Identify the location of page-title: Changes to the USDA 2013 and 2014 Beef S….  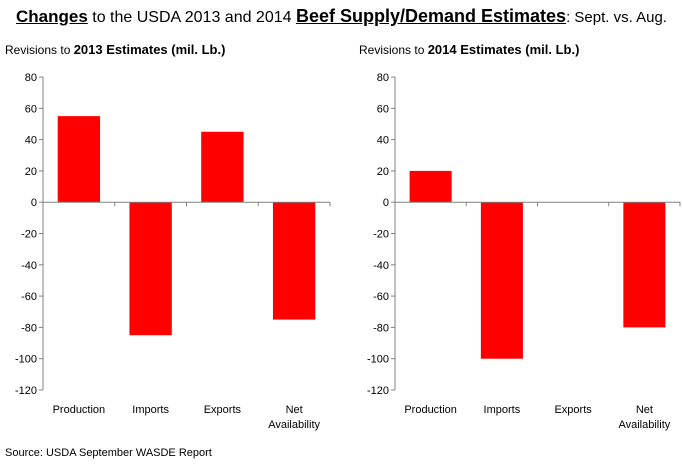
(341, 16).